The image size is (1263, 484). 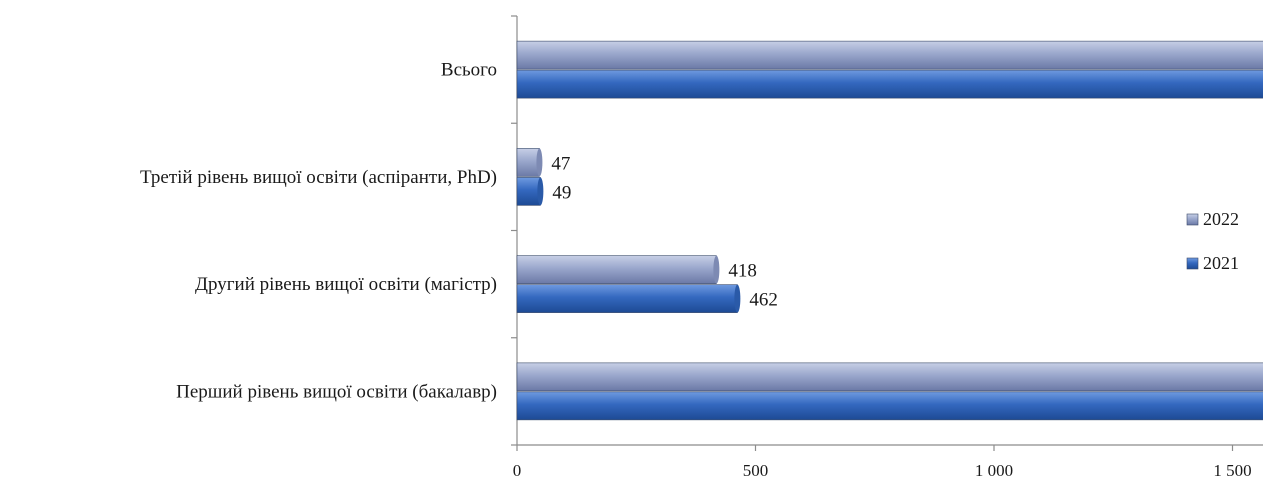 What do you see at coordinates (561, 192) in the screenshot?
I see `data-label: 49` at bounding box center [561, 192].